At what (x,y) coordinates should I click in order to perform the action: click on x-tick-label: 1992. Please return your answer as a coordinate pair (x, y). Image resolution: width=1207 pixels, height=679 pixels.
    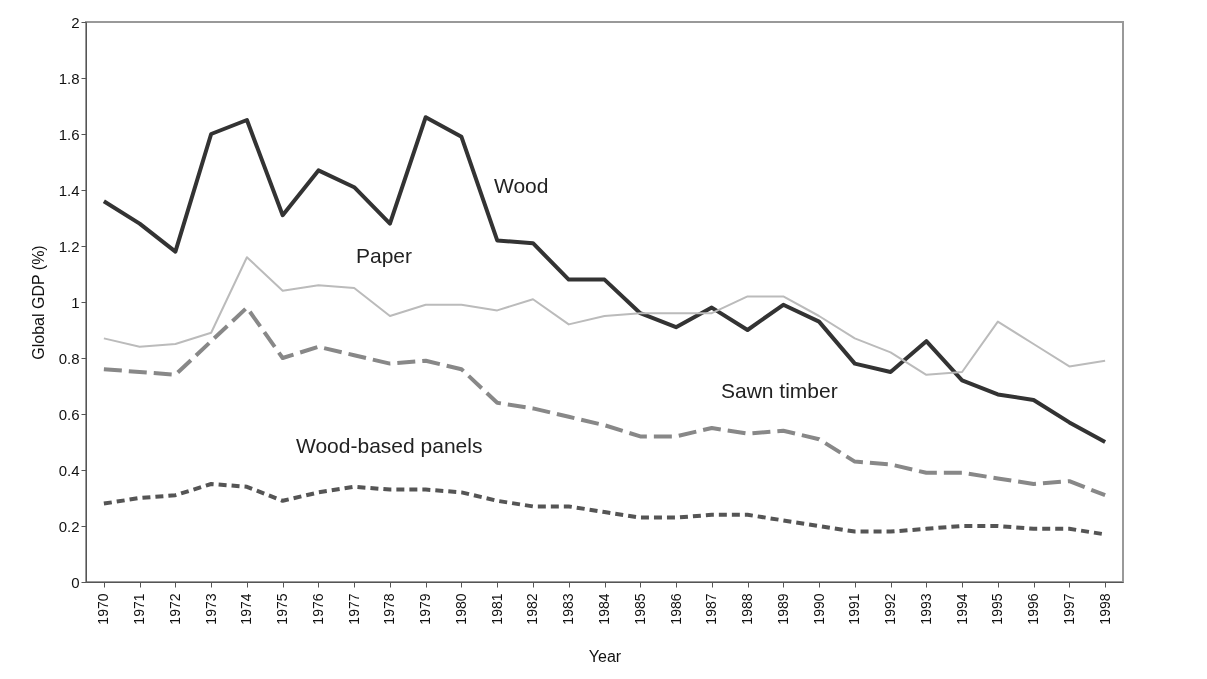
    Looking at the image, I should click on (890, 609).